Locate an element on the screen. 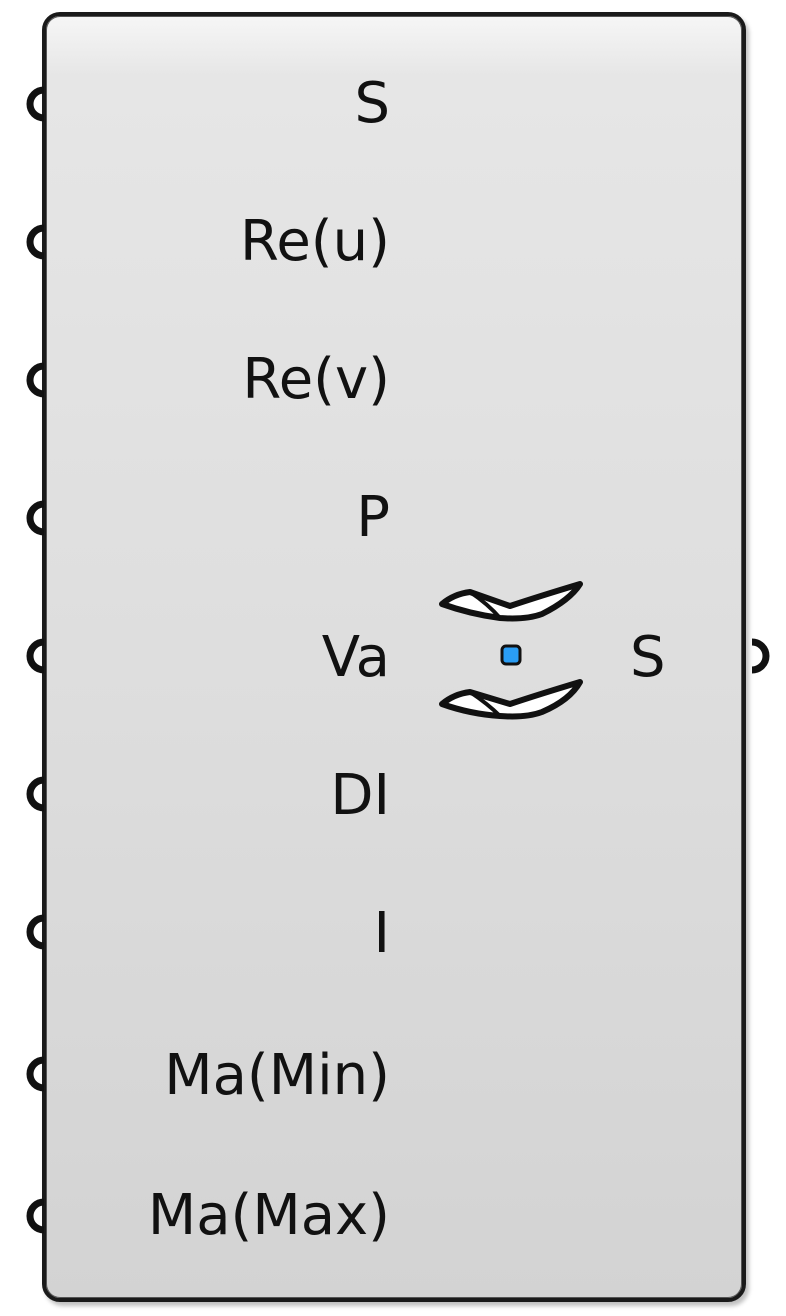 This screenshot has width=786, height=1316. input-label-re-v: Re(v) is located at coordinates (316, 379).